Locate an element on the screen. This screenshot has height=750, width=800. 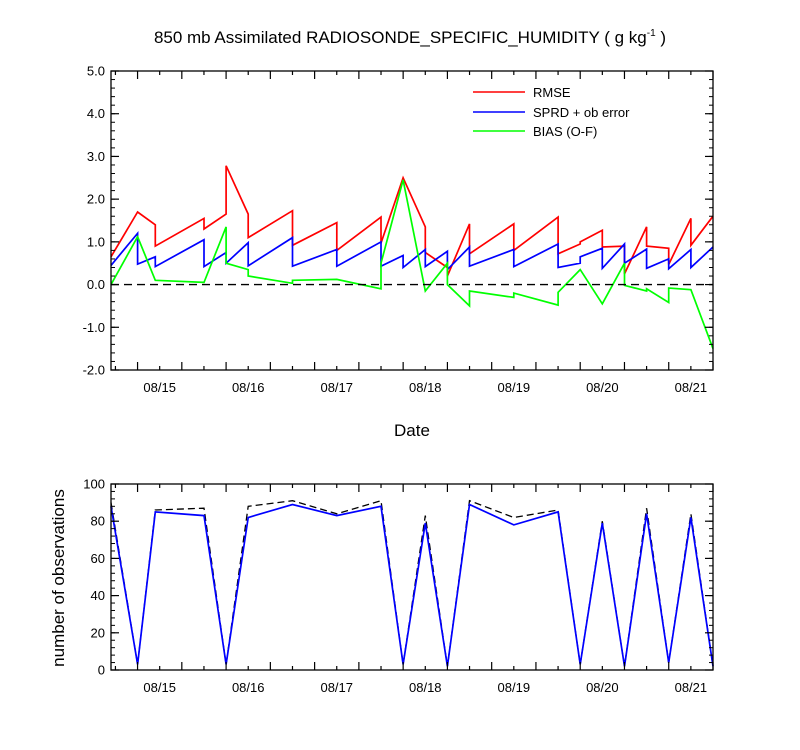
title-end: ) is located at coordinates (661, 37).